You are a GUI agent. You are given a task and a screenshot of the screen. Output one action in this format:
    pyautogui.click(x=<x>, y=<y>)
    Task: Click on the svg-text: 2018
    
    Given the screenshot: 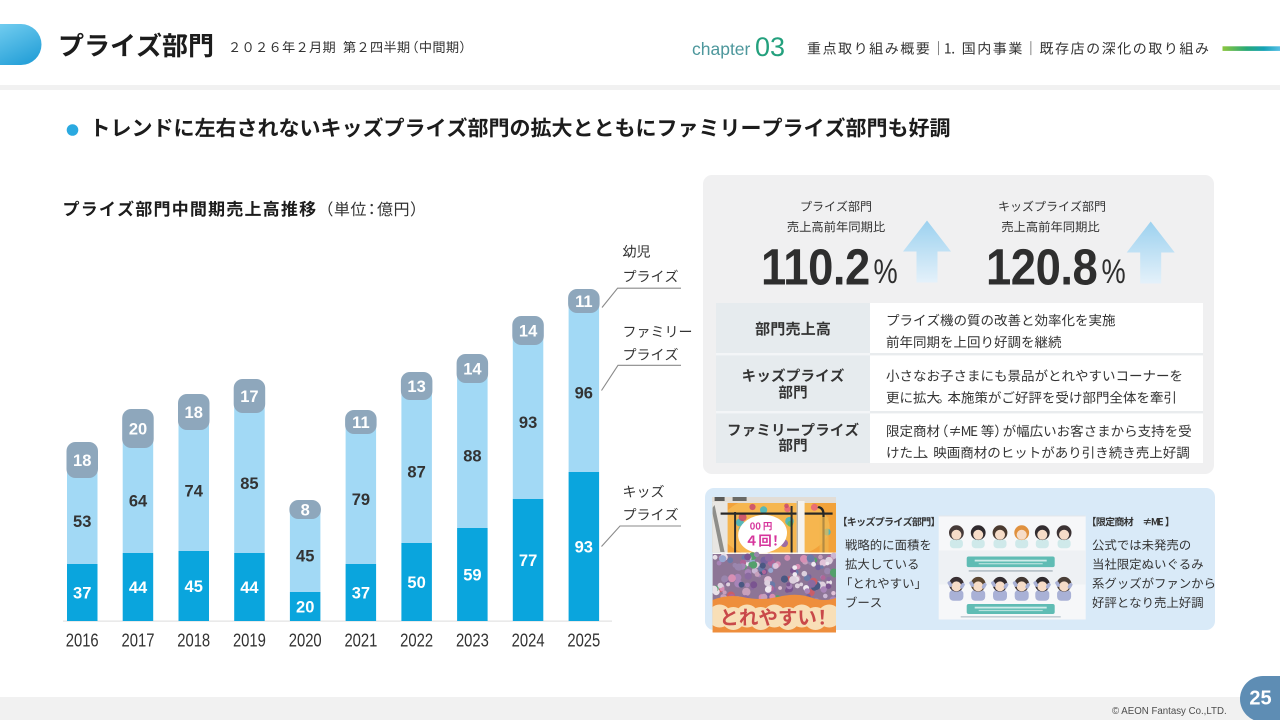 What is the action you would take?
    pyautogui.click(x=193, y=640)
    